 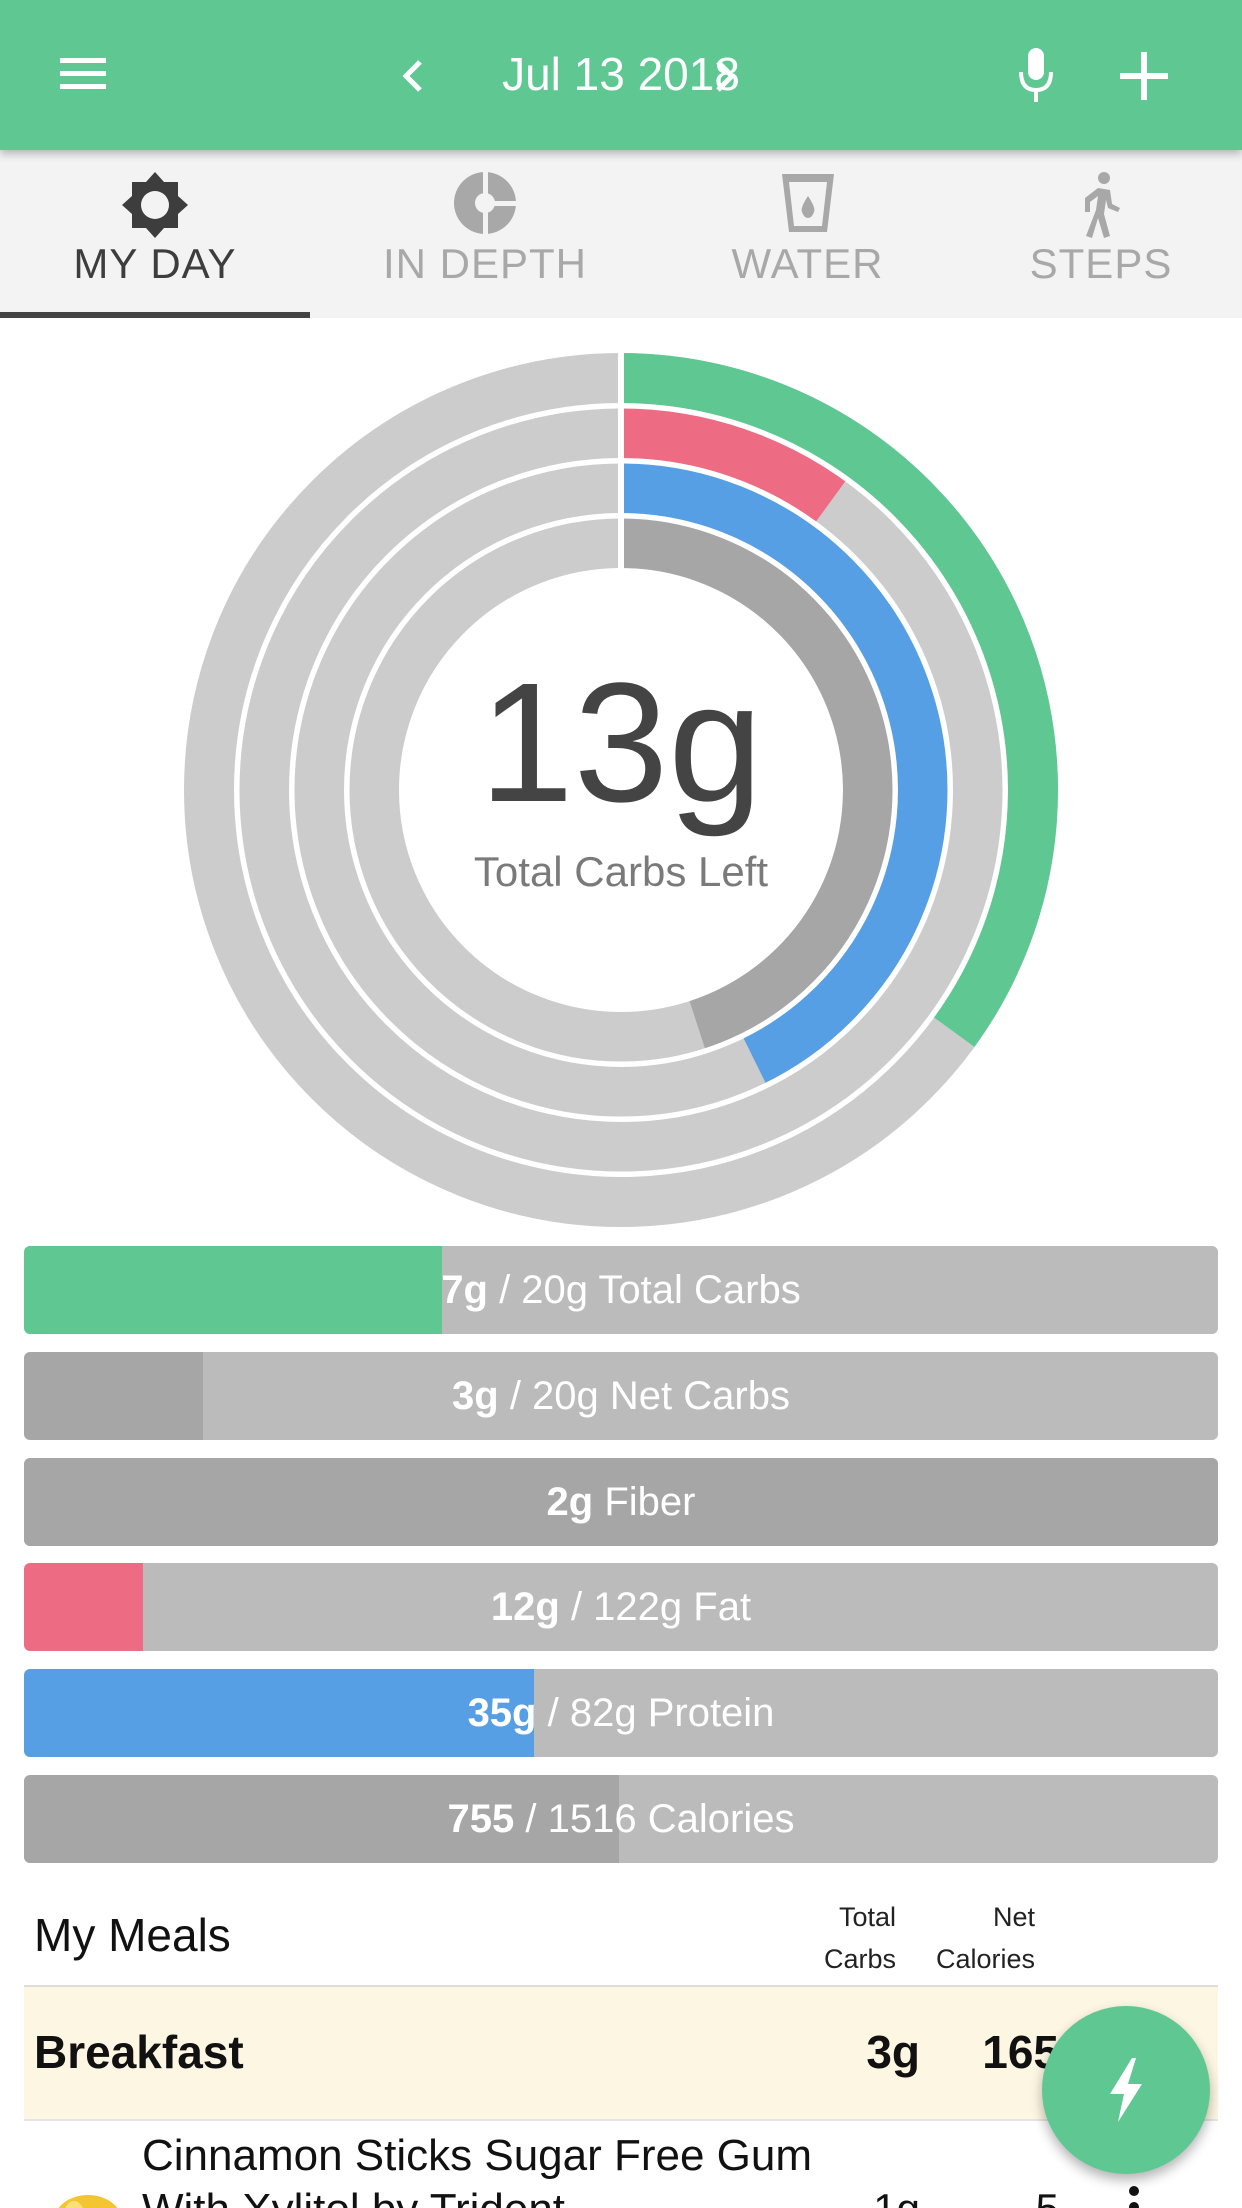 What do you see at coordinates (1001, 2196) in the screenshot?
I see `food-calories: 5` at bounding box center [1001, 2196].